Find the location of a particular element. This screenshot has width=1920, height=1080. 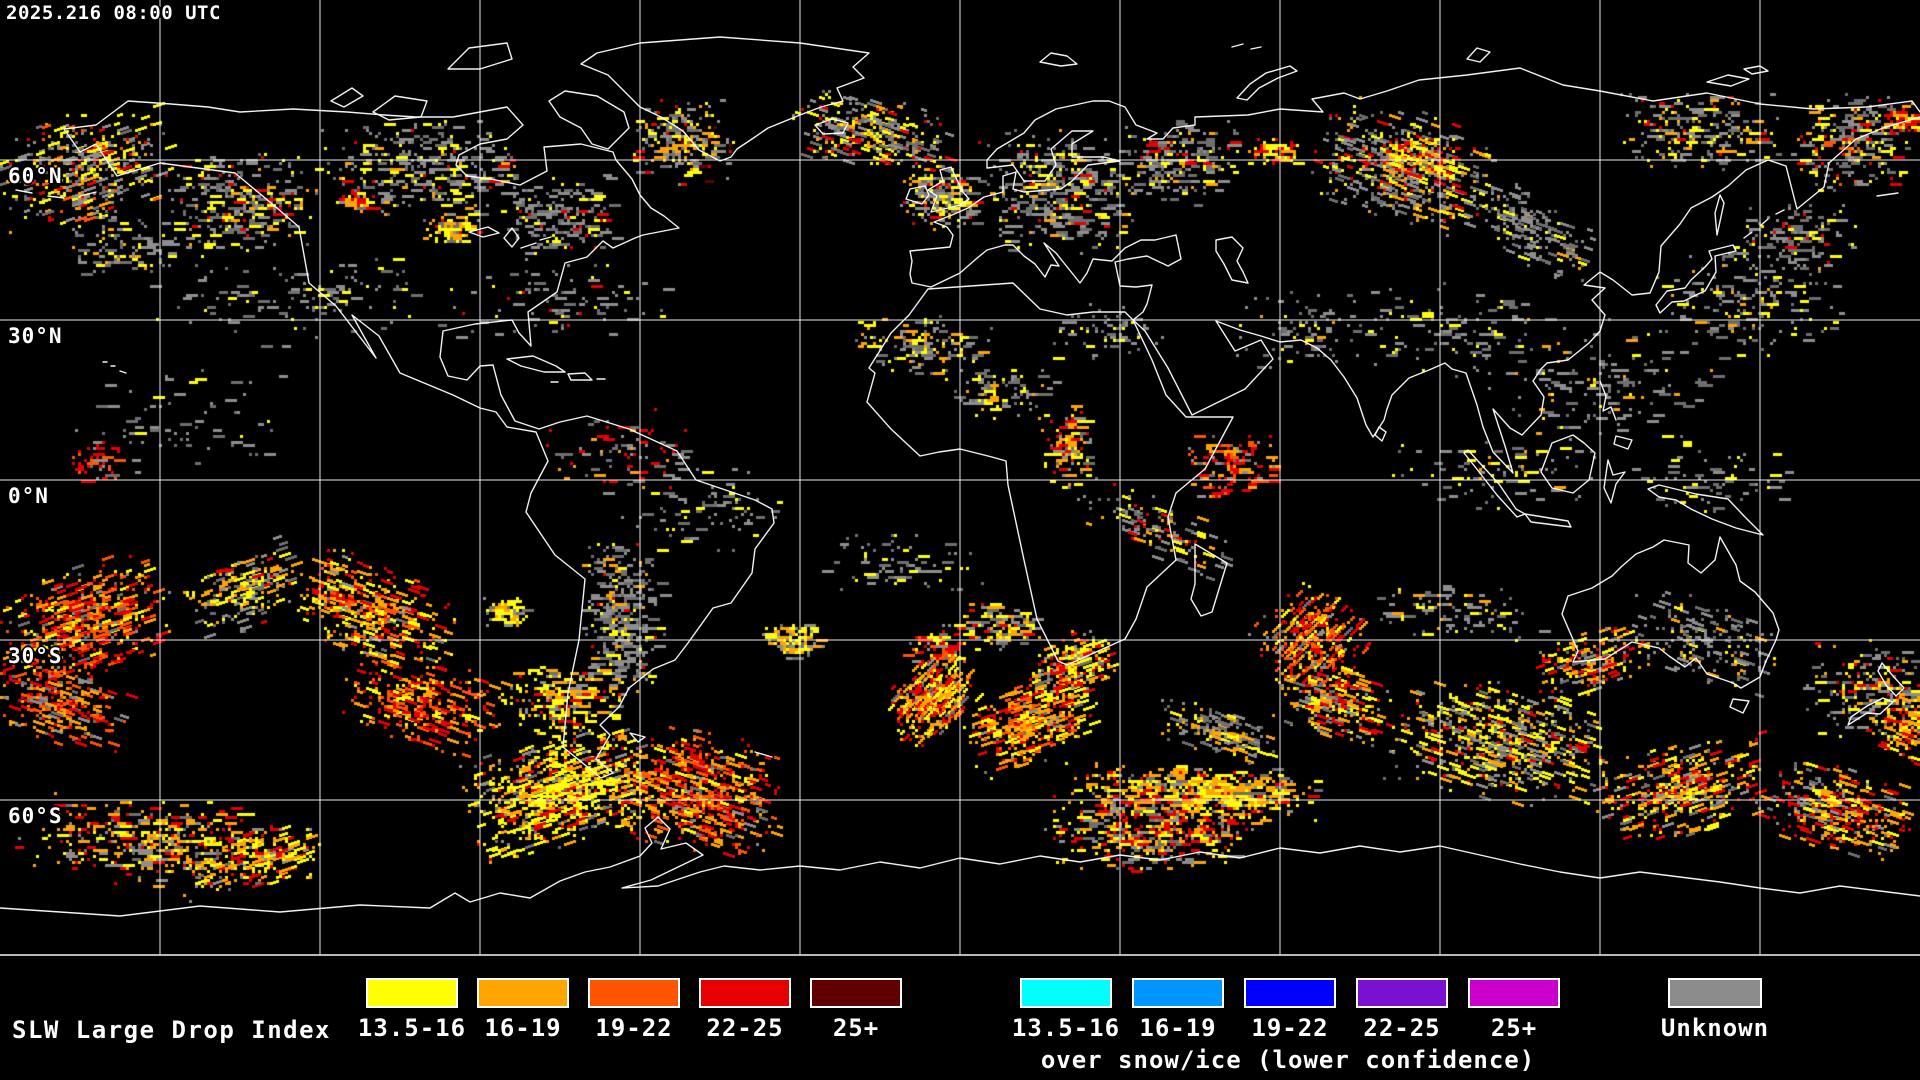

coastline-franz-josef-land is located at coordinates (1246, 46).